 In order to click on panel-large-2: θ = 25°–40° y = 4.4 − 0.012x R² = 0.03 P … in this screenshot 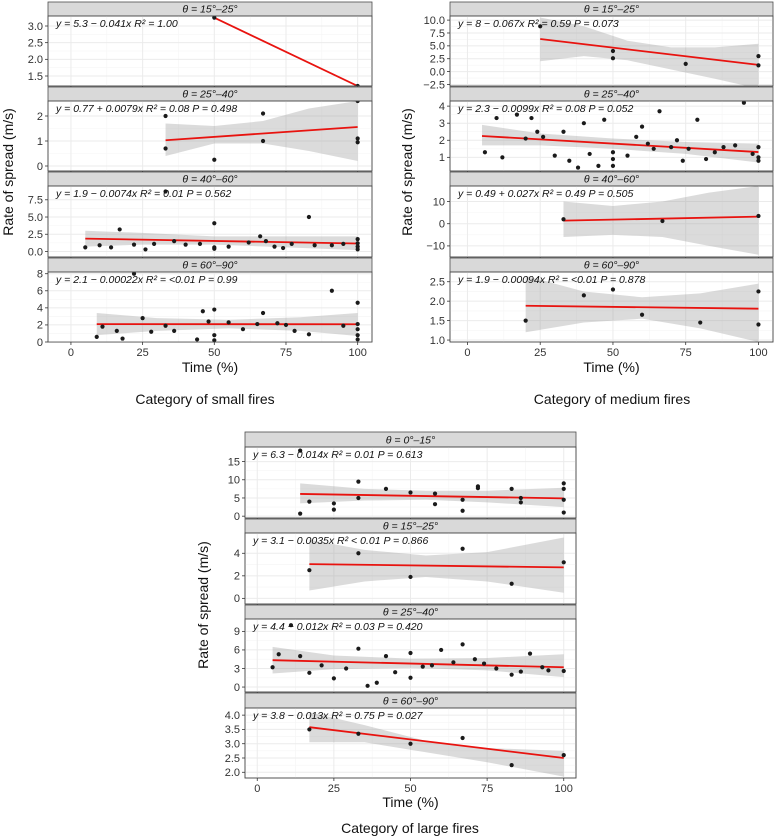, I will do `click(405, 649)`.